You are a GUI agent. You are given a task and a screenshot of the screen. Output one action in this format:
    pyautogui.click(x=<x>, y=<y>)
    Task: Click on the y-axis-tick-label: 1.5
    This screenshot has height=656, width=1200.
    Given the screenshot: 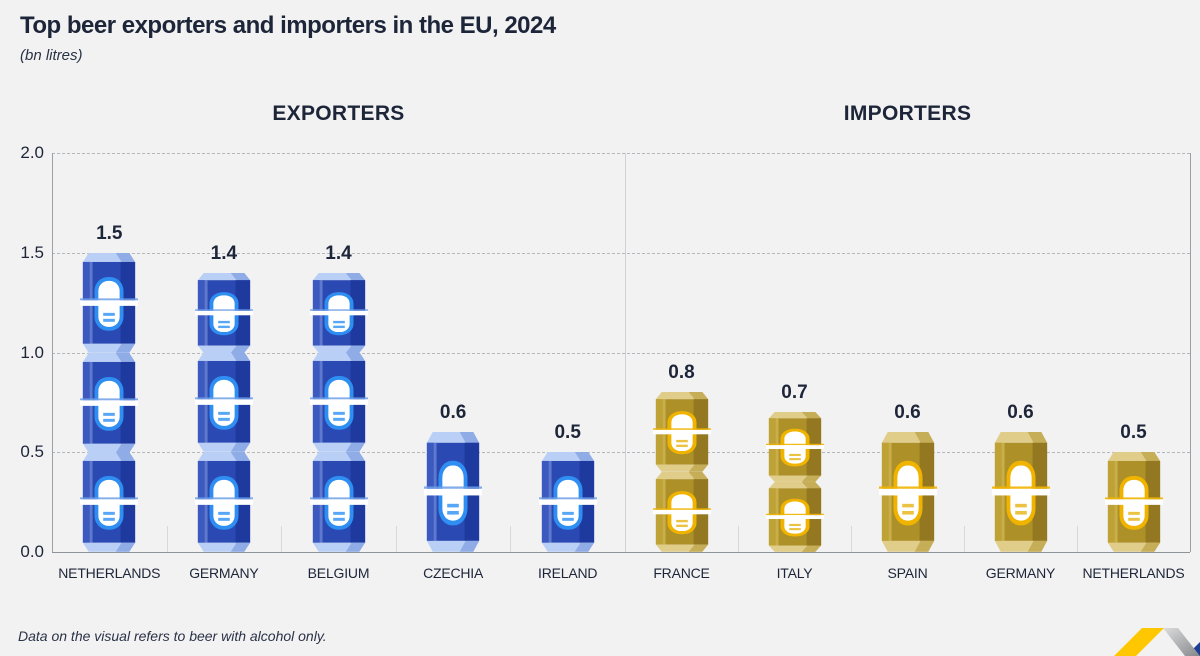 What is the action you would take?
    pyautogui.click(x=32, y=252)
    